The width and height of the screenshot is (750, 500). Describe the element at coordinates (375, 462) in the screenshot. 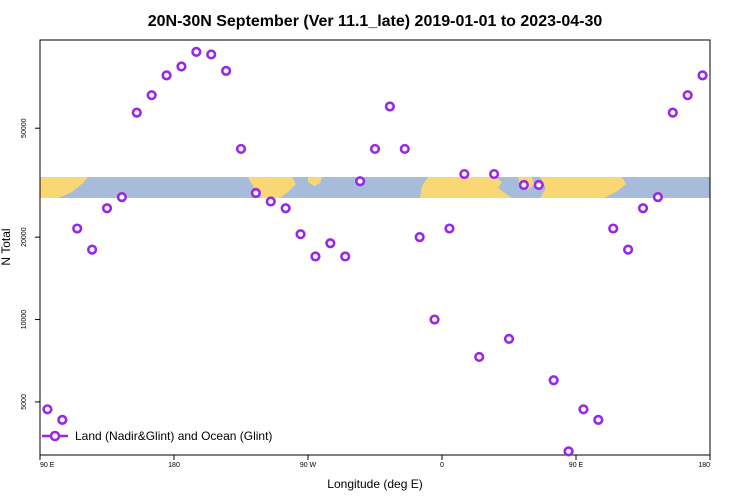

I see `x-axis: 90 E 180 90 W 0 90 E 180` at that location.